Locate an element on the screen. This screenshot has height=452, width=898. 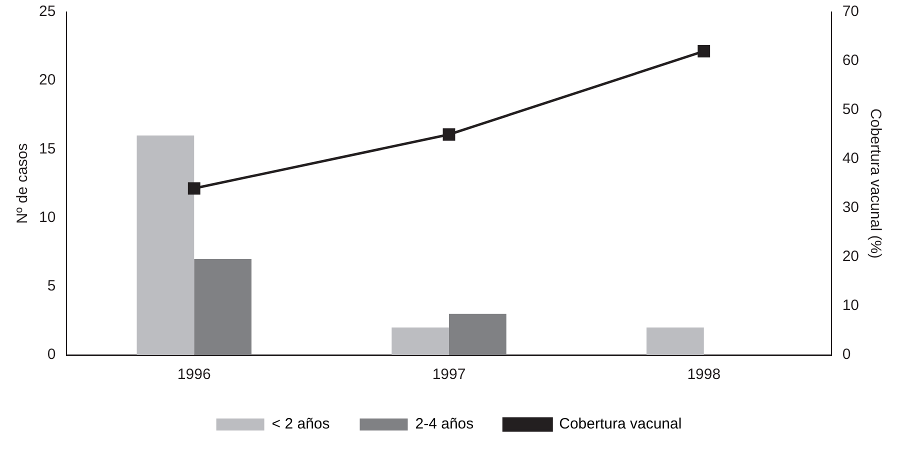
y-tick-label: 5 is located at coordinates (51, 286).